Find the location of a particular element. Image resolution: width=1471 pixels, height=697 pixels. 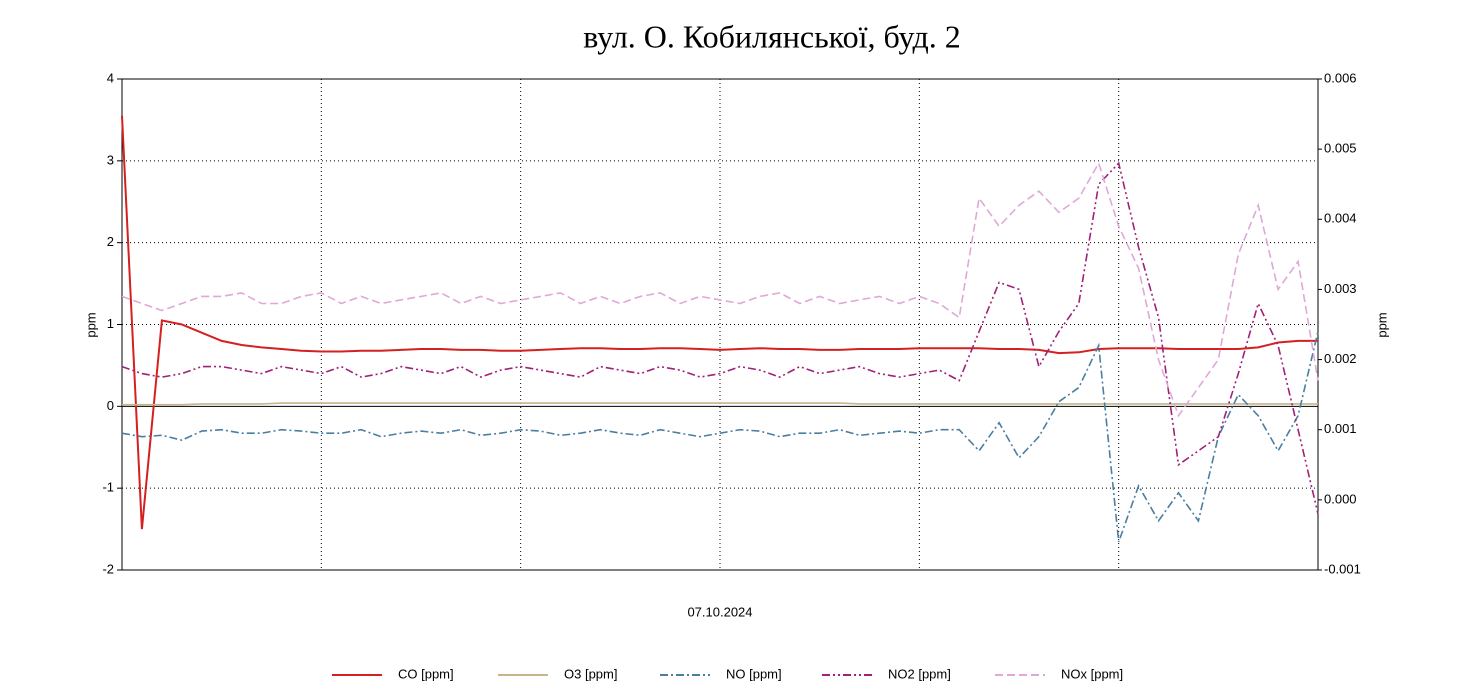

y2-tick-label: 0.006 is located at coordinates (1340, 77).